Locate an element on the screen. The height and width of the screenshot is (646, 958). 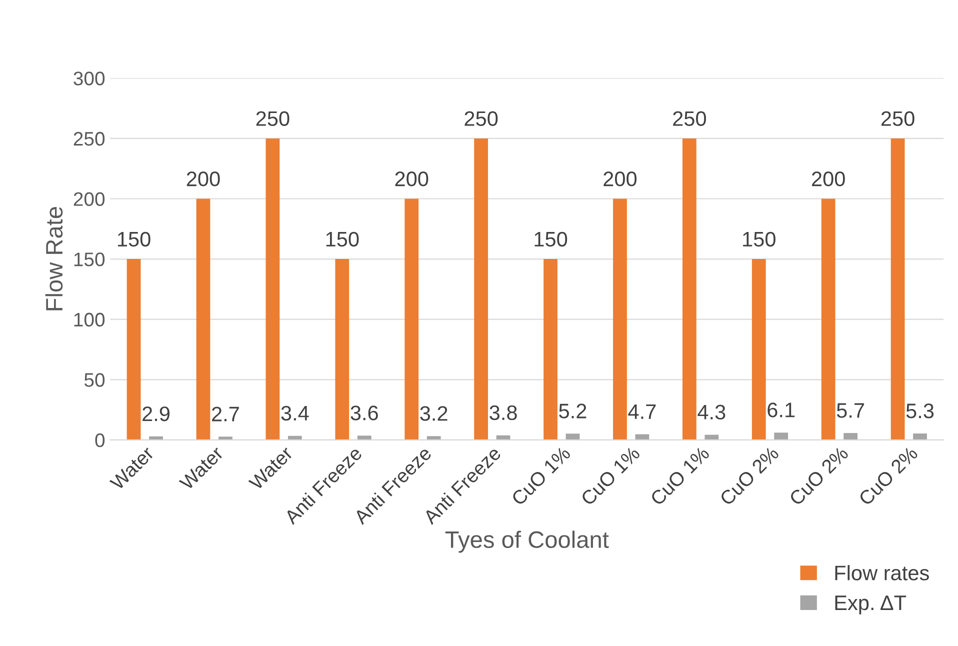
data-label: 3.8 is located at coordinates (503, 412).